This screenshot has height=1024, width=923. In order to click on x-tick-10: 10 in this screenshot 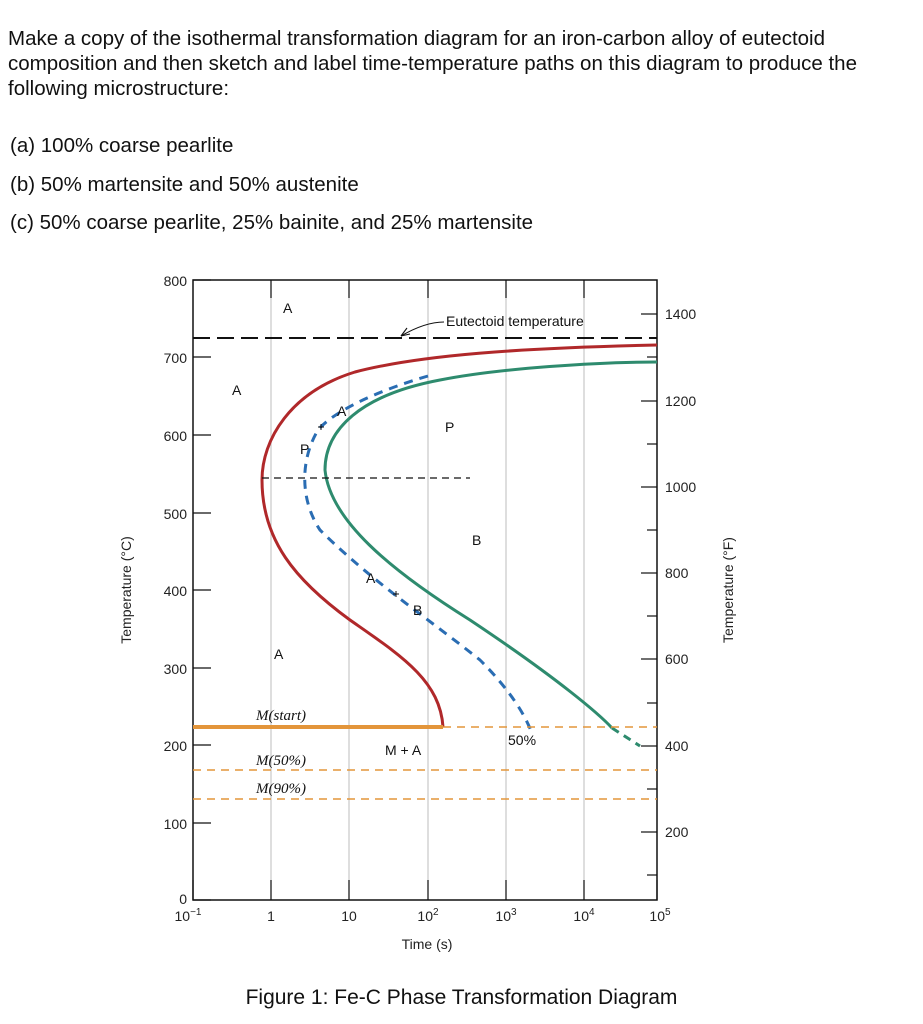, I will do `click(349, 916)`.